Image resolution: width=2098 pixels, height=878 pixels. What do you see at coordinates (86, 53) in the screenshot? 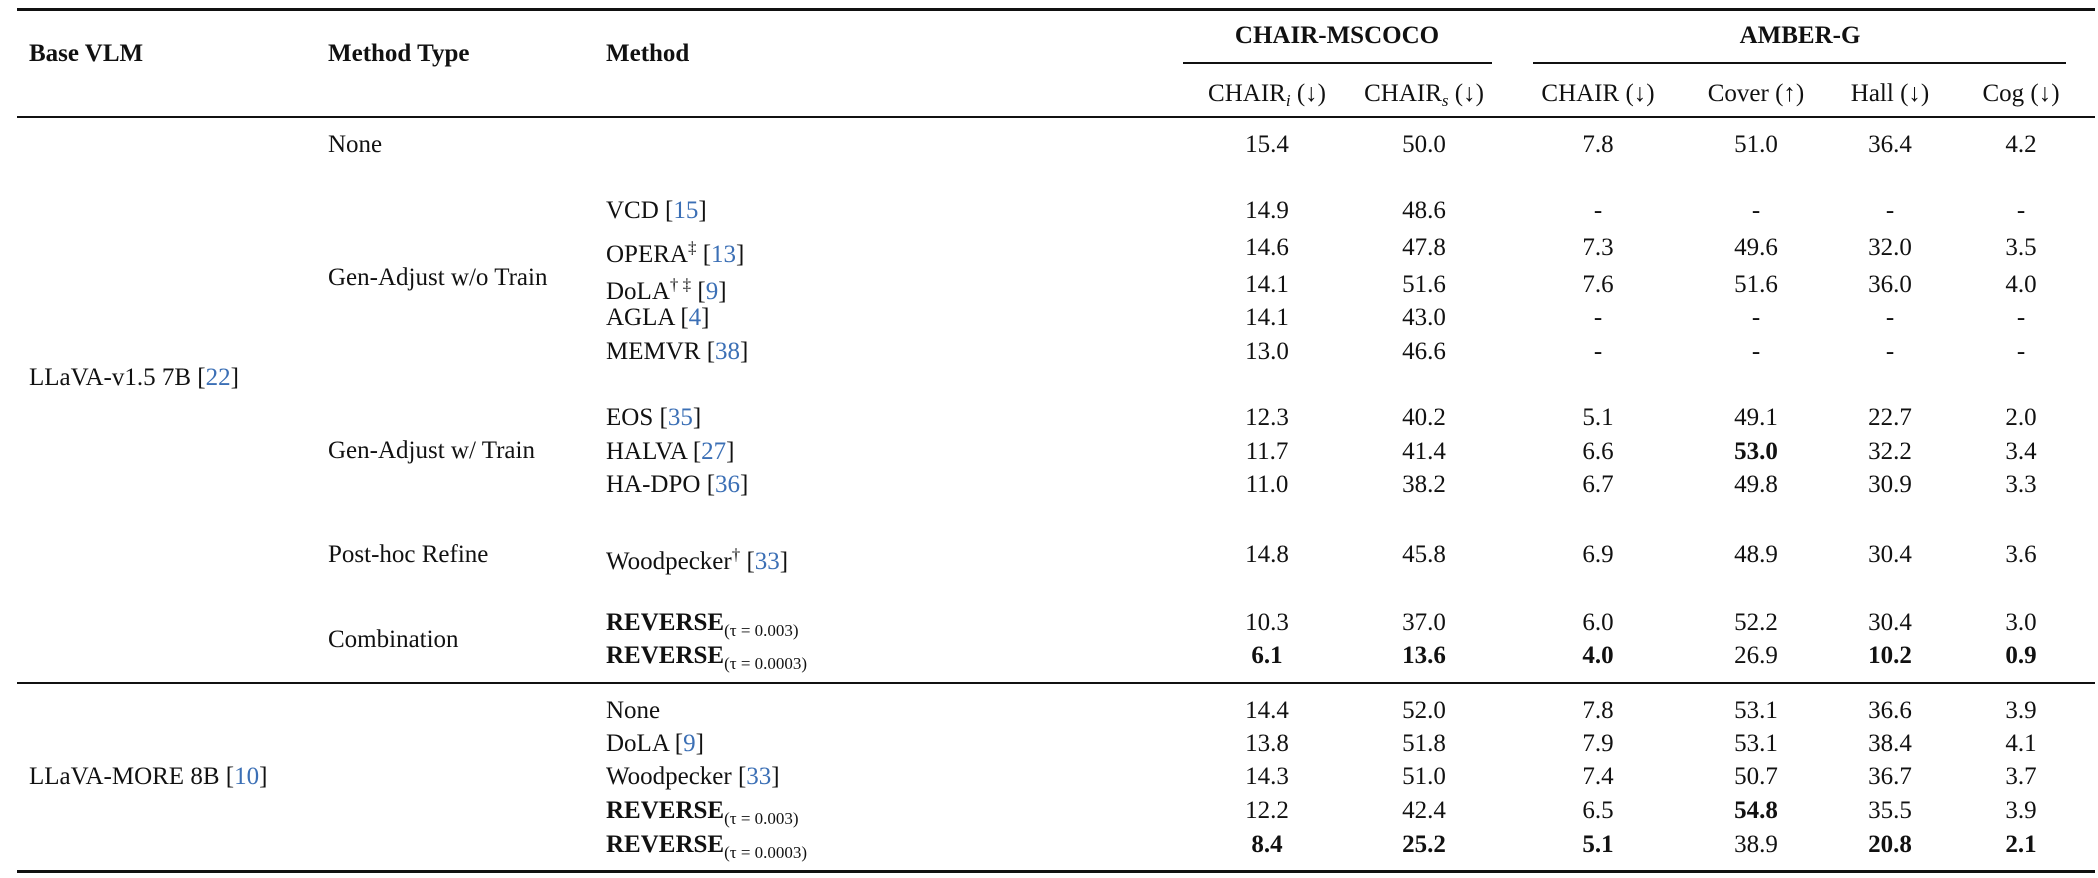
I see `header-base-vlm: Base VLM` at bounding box center [86, 53].